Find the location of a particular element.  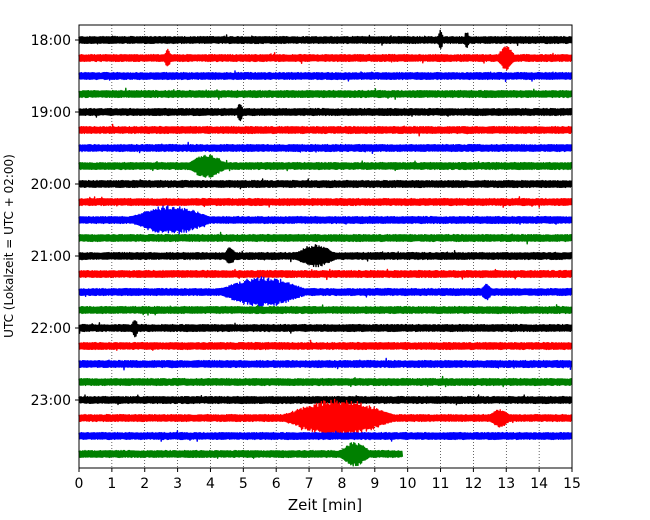

x-tick-label: 6 is located at coordinates (276, 484).